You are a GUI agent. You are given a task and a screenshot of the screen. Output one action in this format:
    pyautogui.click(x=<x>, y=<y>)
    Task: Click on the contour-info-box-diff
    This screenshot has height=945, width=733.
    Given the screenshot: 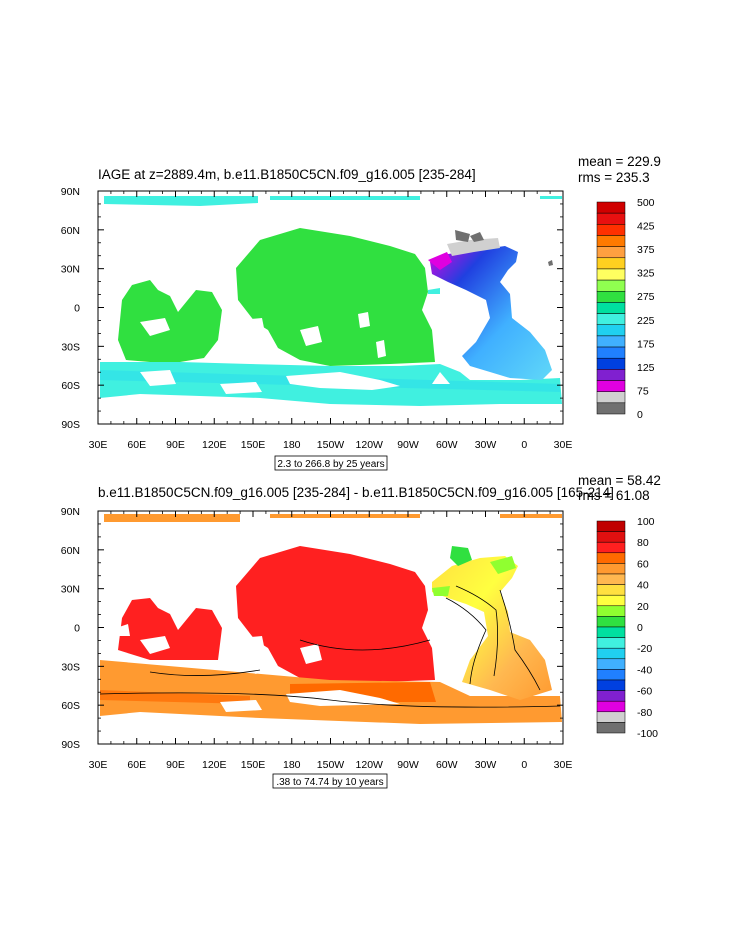 What is the action you would take?
    pyautogui.click(x=330, y=781)
    